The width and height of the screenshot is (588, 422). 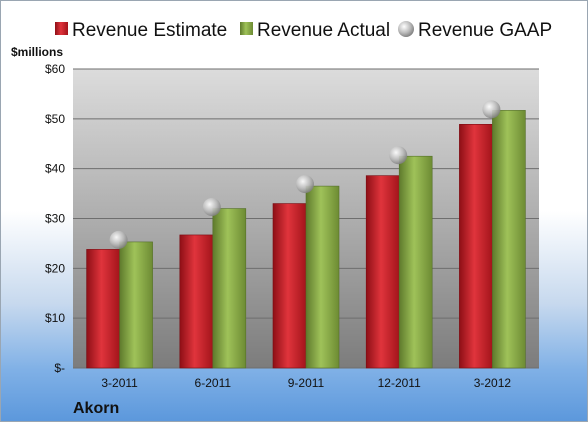 I want to click on y-tick-label: $20, so click(x=55, y=268).